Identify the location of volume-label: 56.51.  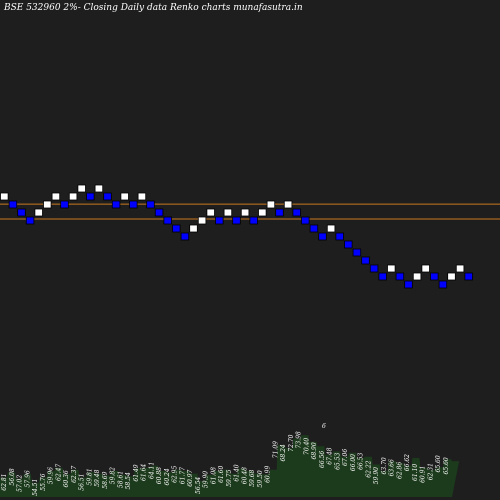
(82, 482).